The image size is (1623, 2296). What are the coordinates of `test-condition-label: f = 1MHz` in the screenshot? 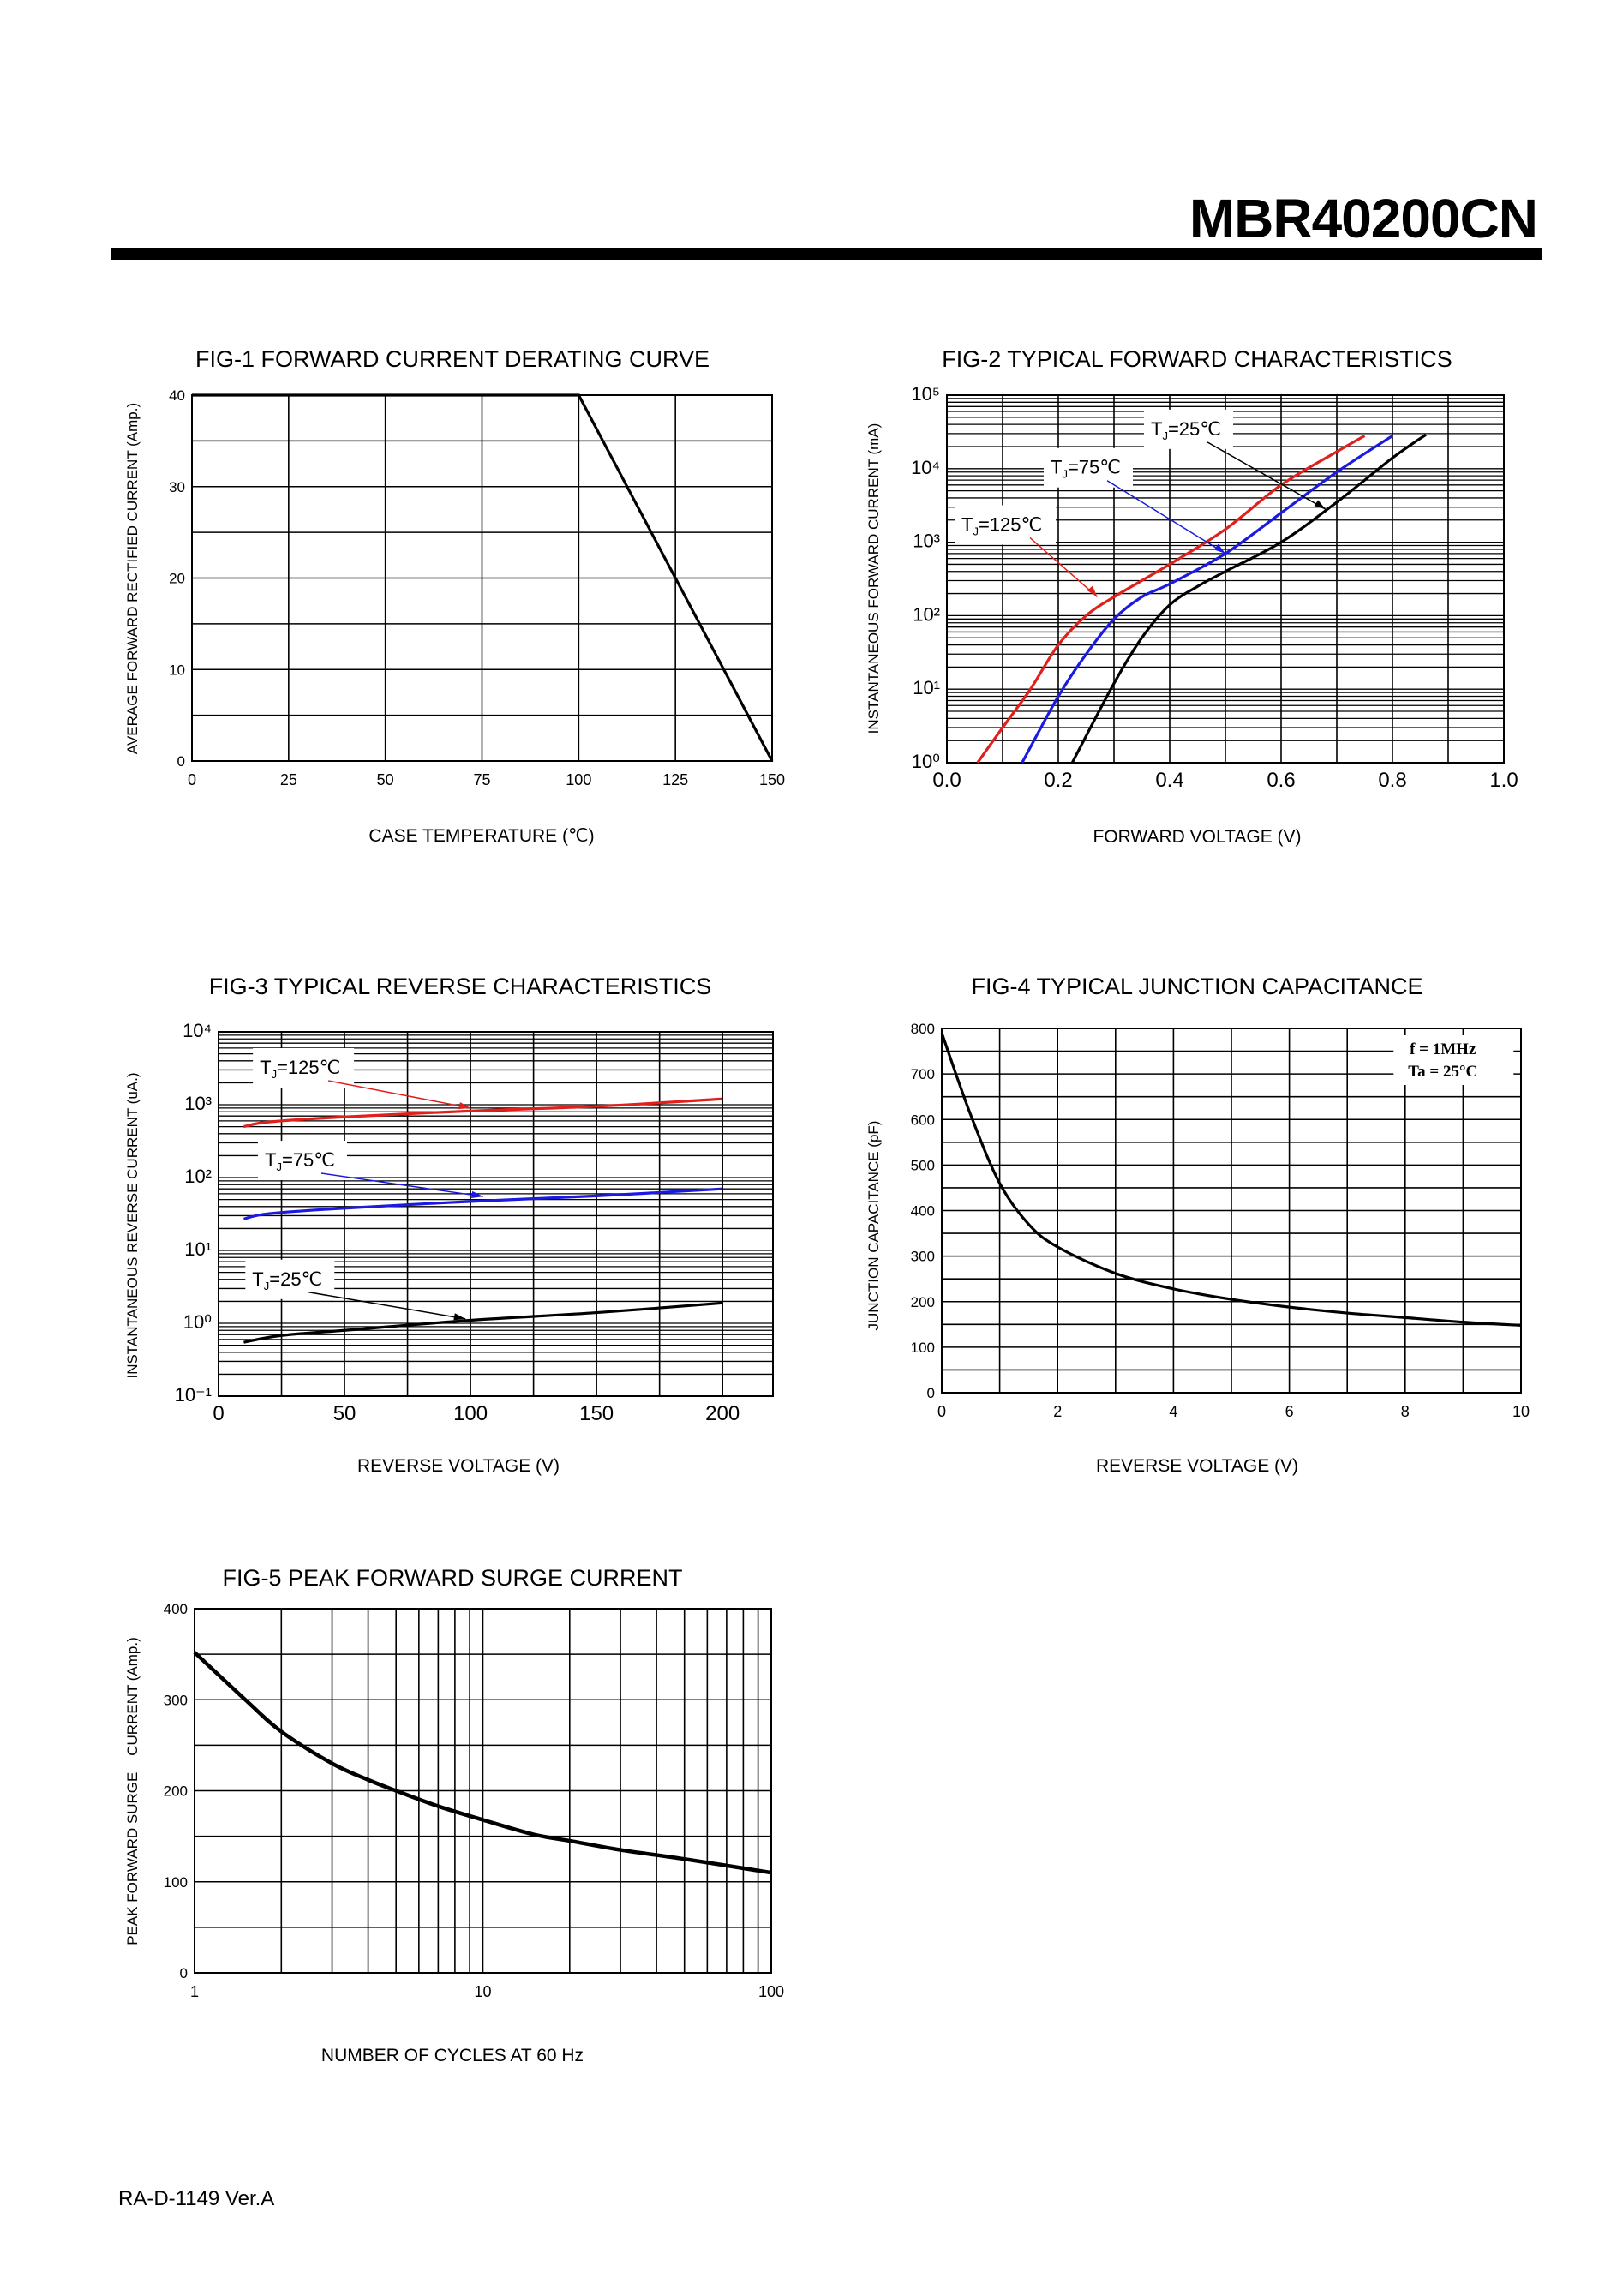 It's located at (1443, 1049).